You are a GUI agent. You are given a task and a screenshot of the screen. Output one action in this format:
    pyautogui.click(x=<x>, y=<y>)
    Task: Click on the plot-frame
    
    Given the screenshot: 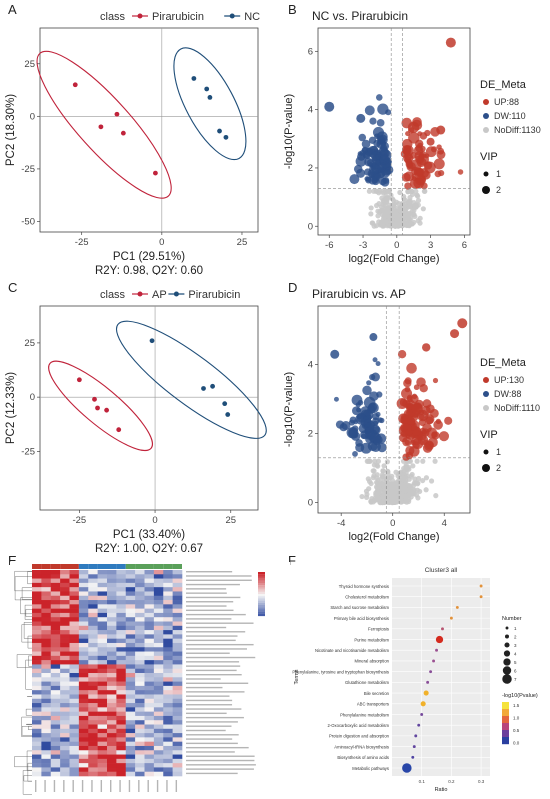 What is the action you would take?
    pyautogui.click(x=149, y=130)
    